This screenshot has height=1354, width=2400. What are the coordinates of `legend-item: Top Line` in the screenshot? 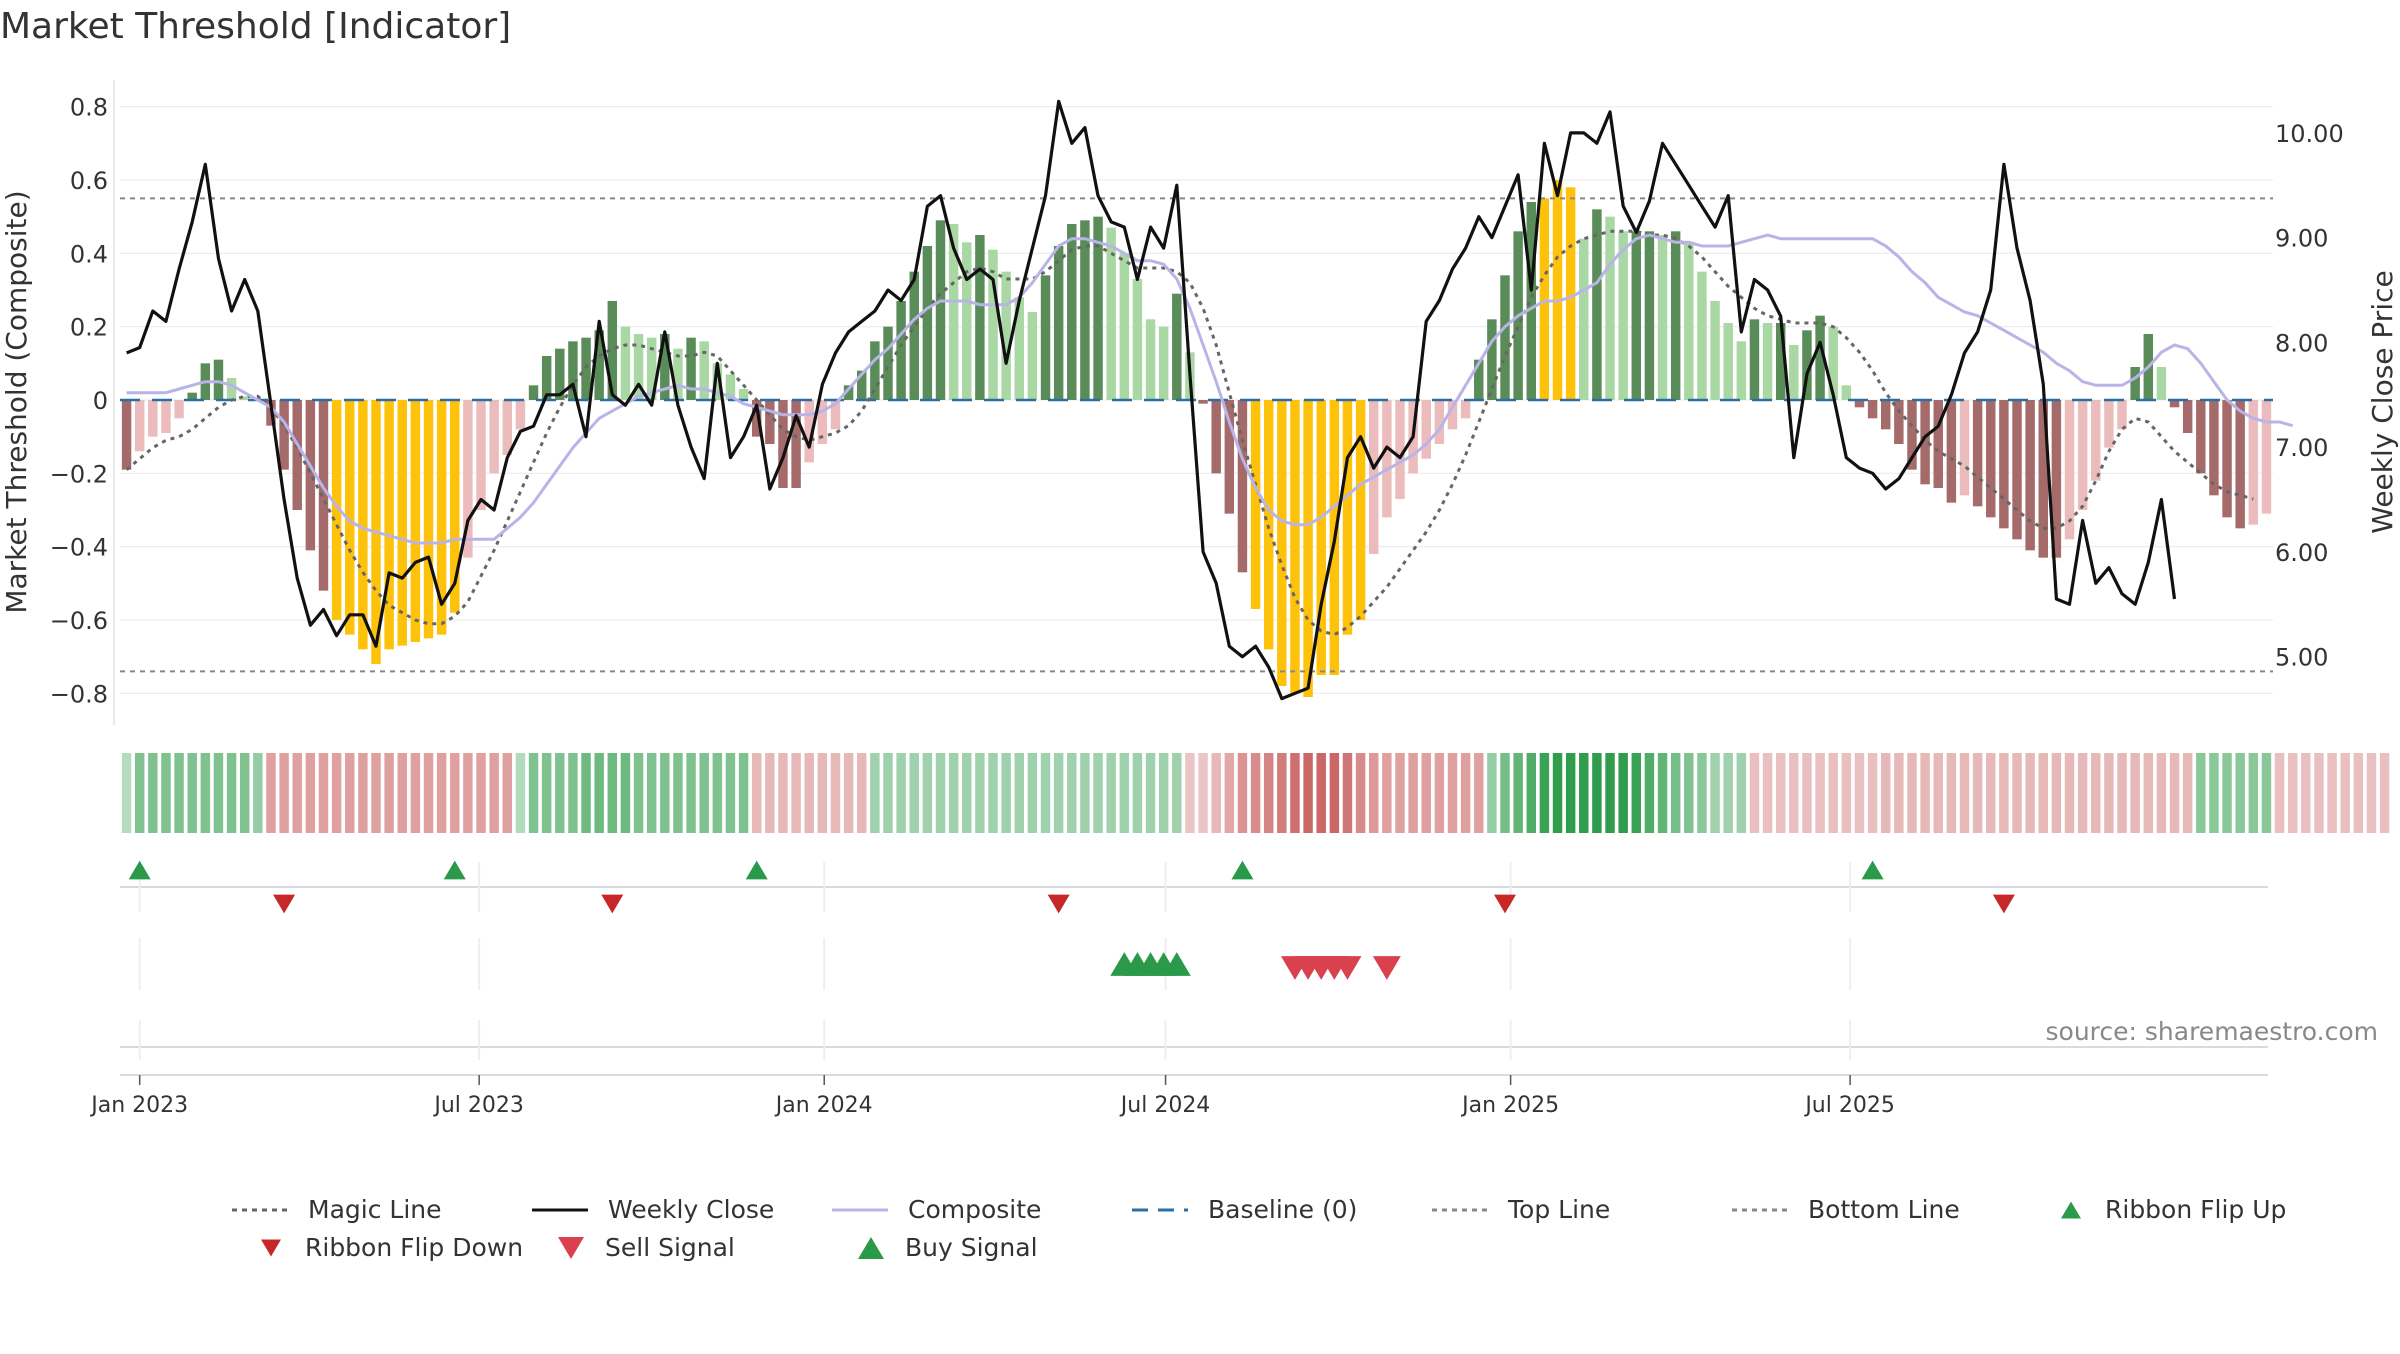 It's located at (1520, 1209).